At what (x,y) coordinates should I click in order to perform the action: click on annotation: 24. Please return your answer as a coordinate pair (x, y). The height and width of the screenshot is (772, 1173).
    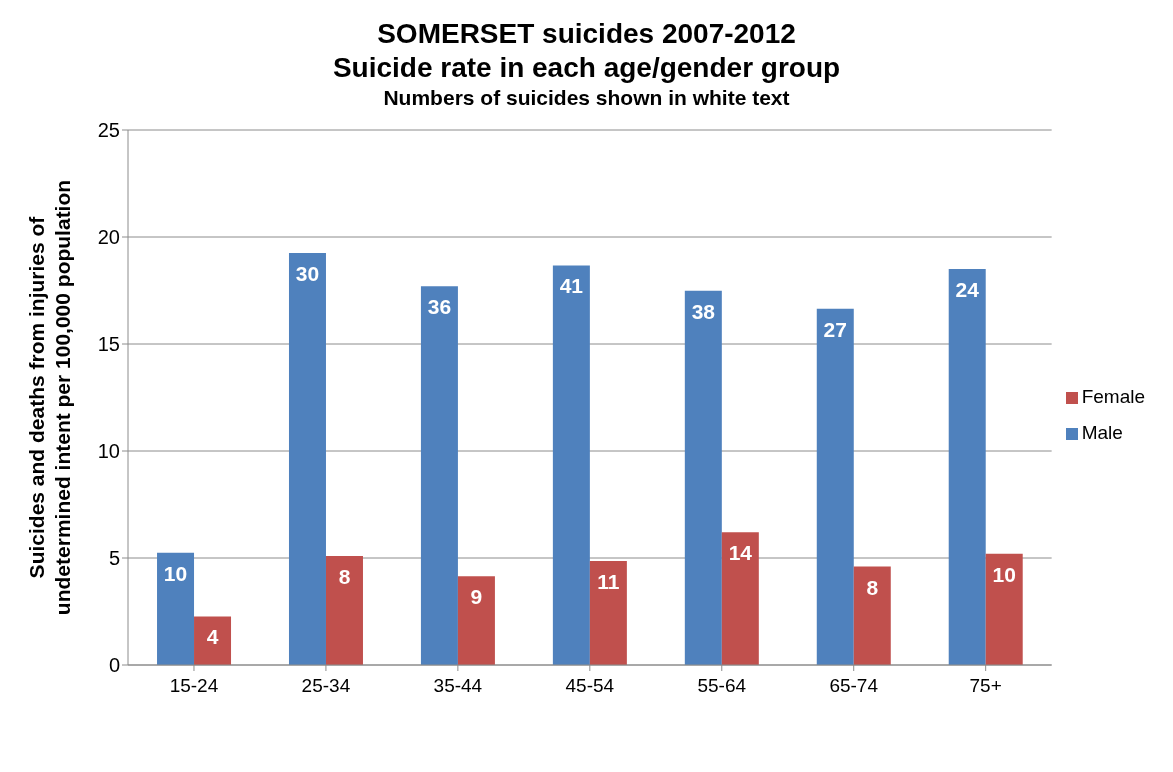
    Looking at the image, I should click on (967, 290).